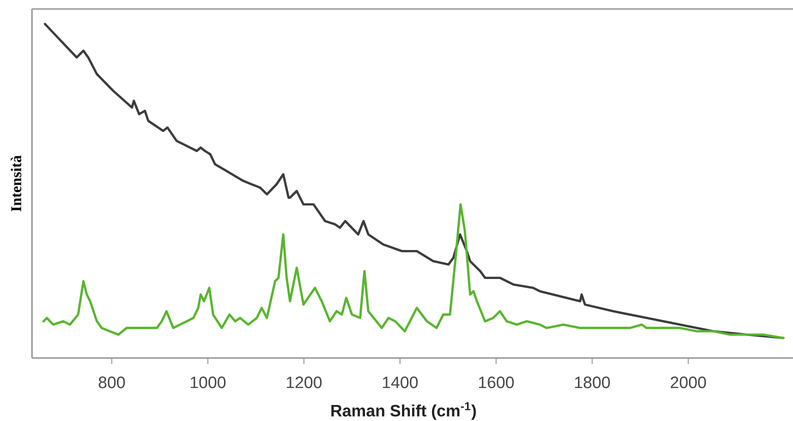 Image resolution: width=793 pixels, height=421 pixels. I want to click on x-tick-label: 1200, so click(304, 382).